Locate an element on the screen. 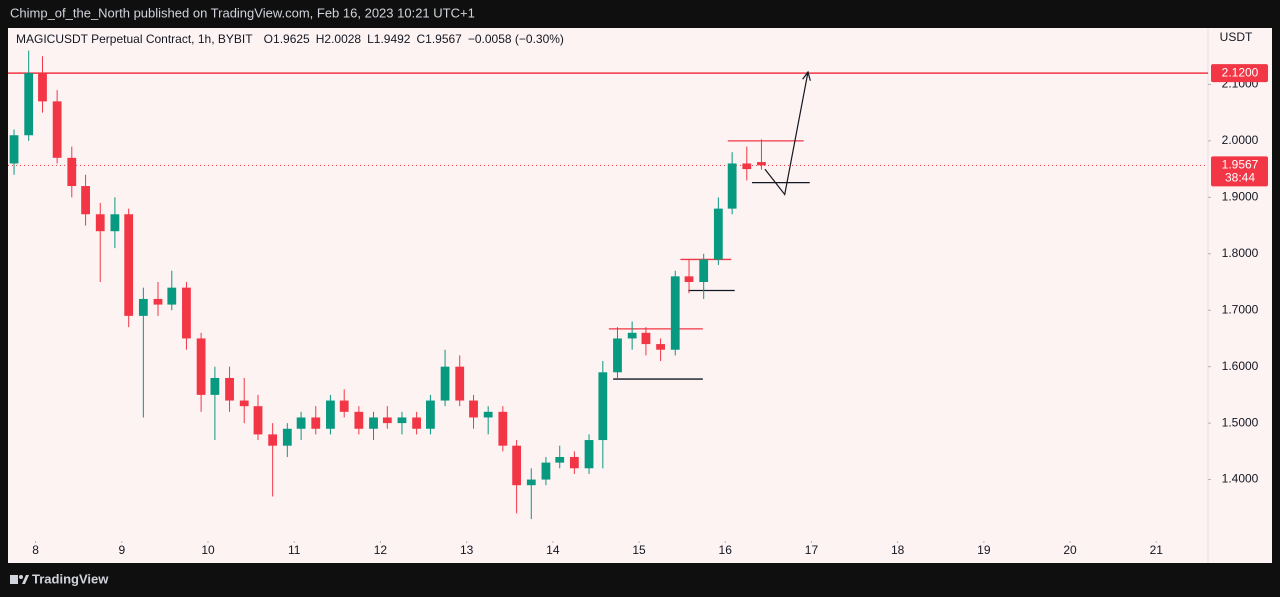 Image resolution: width=1280 pixels, height=597 pixels. x-tick-label: 10 is located at coordinates (208, 550).